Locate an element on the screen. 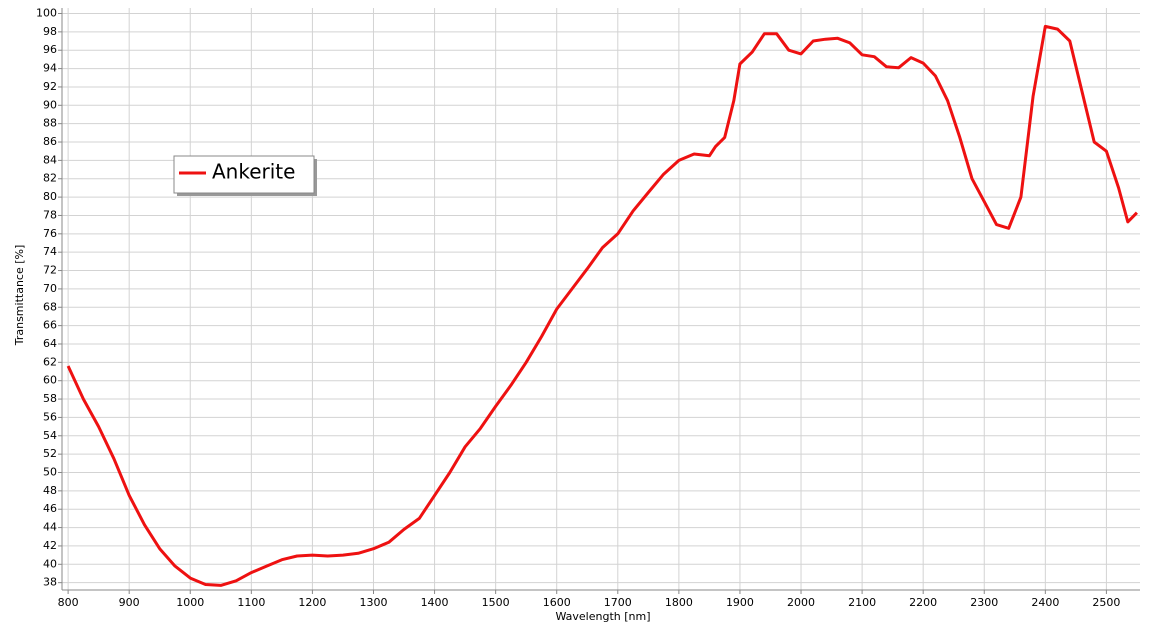 This screenshot has width=1151, height=628. x-tick-label: 1900 is located at coordinates (740, 602).